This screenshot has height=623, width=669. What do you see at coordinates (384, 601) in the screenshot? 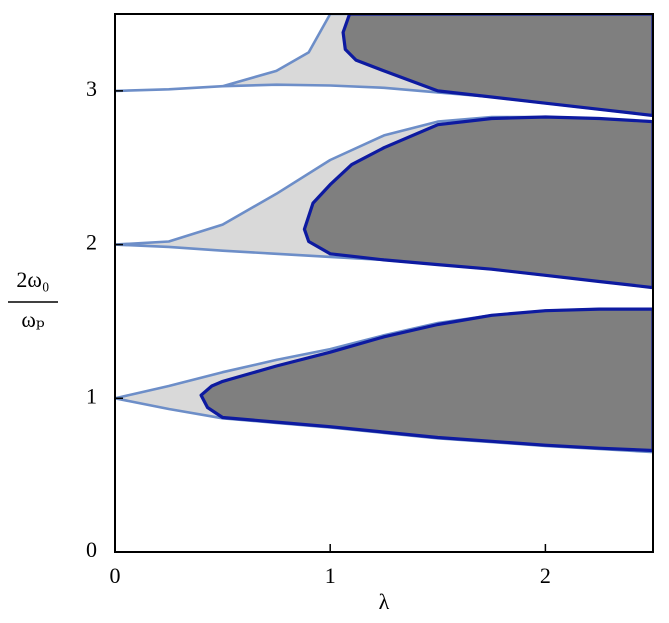
I see `x-axis-label: λ` at bounding box center [384, 601].